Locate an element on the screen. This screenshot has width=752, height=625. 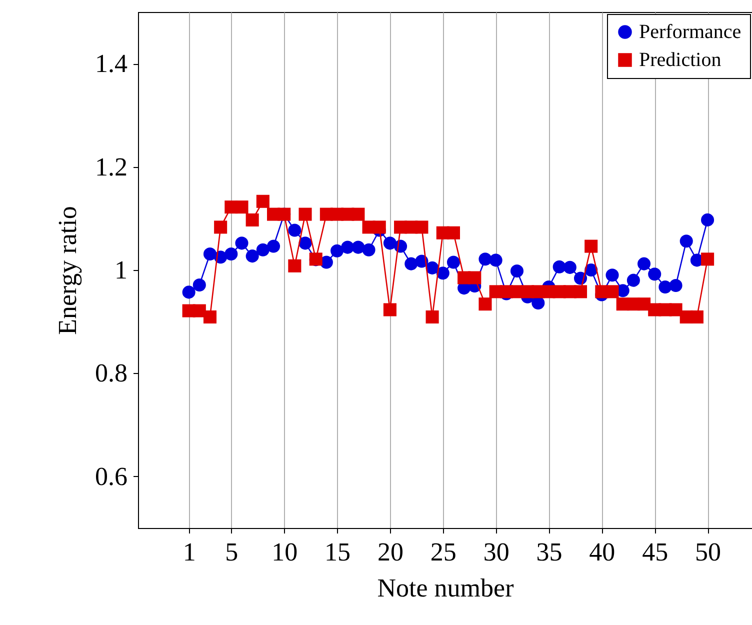
x-tick-label: 30 is located at coordinates (496, 552).